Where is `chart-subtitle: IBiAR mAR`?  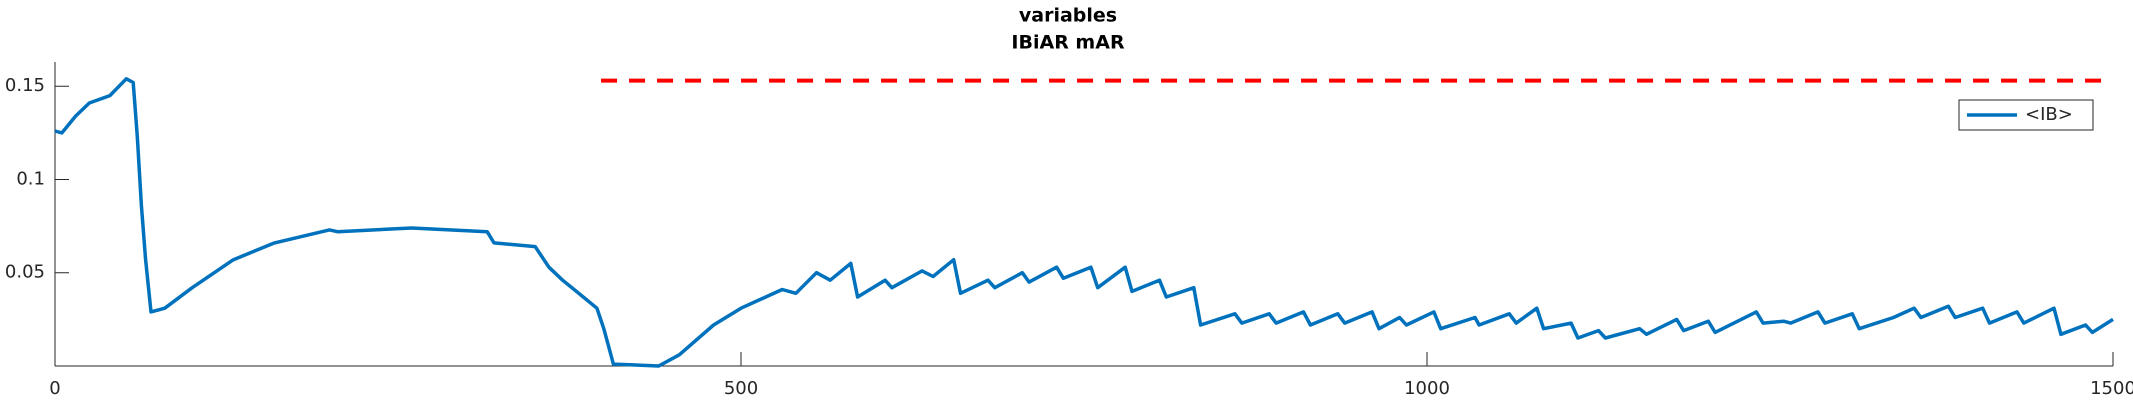
chart-subtitle: IBiAR mAR is located at coordinates (1068, 43).